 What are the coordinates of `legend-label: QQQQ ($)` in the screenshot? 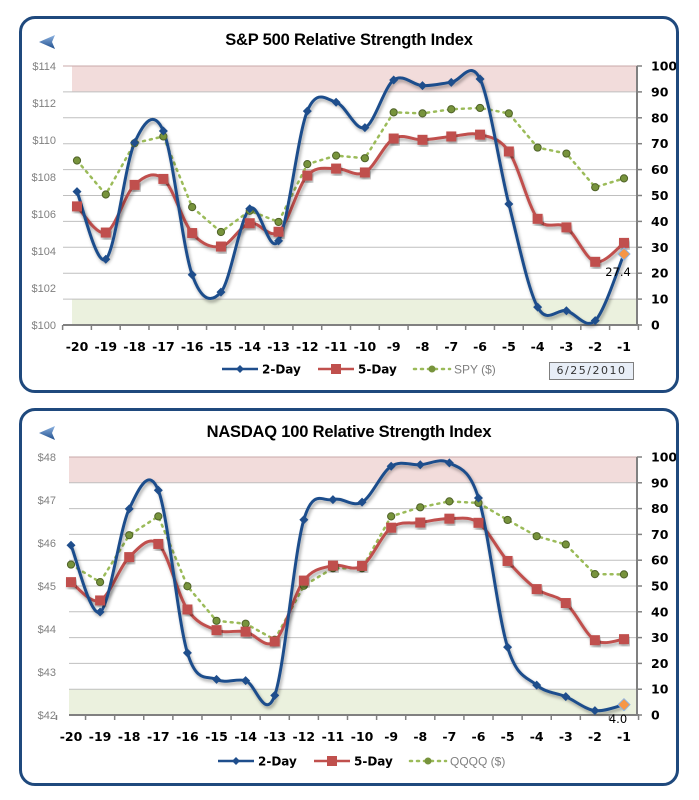 It's located at (477, 762).